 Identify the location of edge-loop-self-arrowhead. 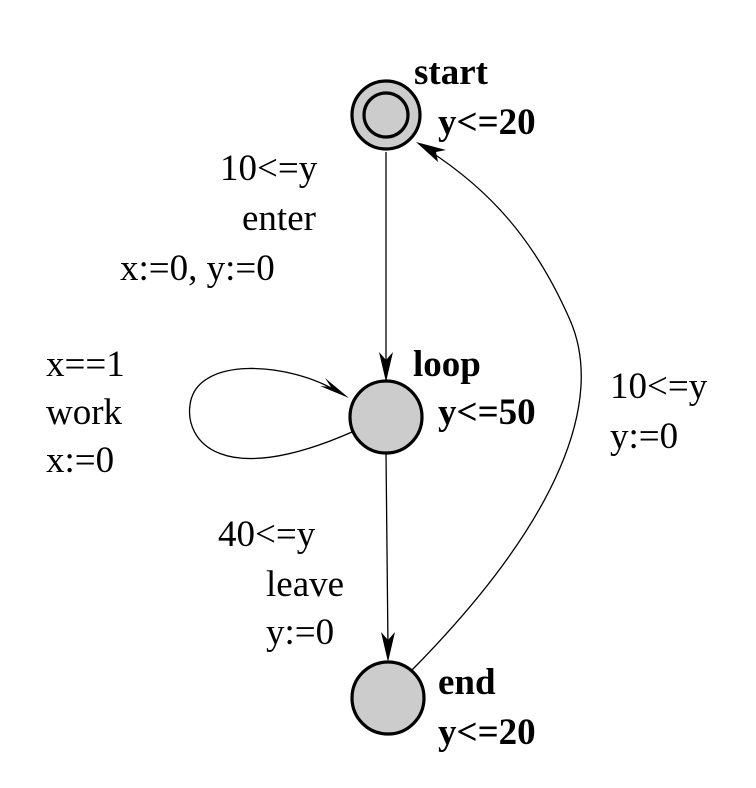
(334, 388).